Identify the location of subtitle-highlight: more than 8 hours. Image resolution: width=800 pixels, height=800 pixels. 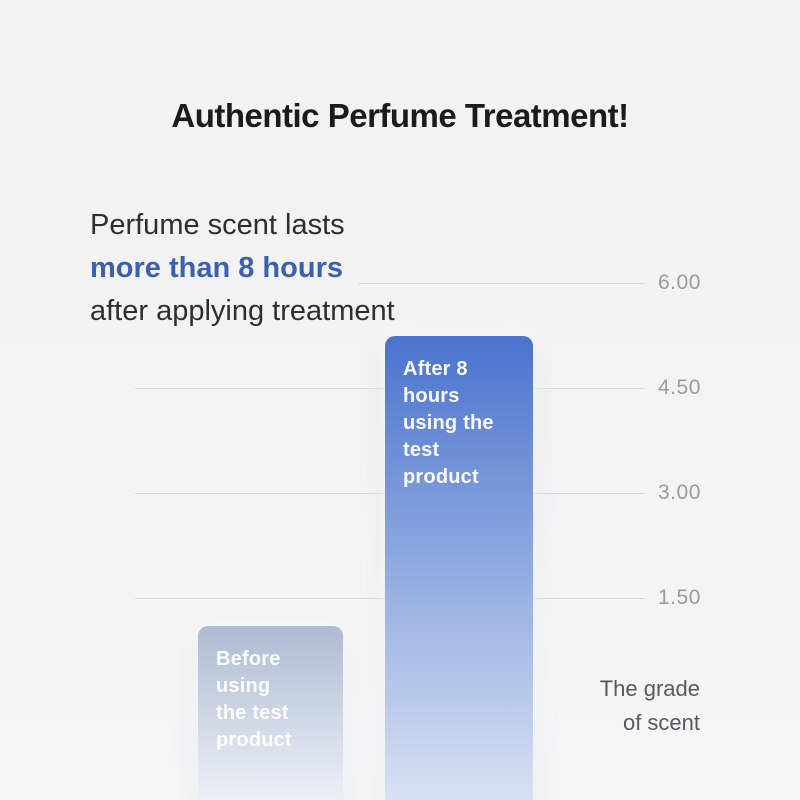
(216, 268).